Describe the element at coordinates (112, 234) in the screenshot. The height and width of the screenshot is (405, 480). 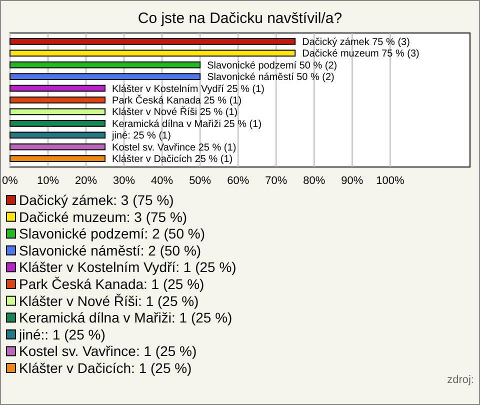
I see `legend-label: Slavonické podzemí: 2 (50 %)` at that location.